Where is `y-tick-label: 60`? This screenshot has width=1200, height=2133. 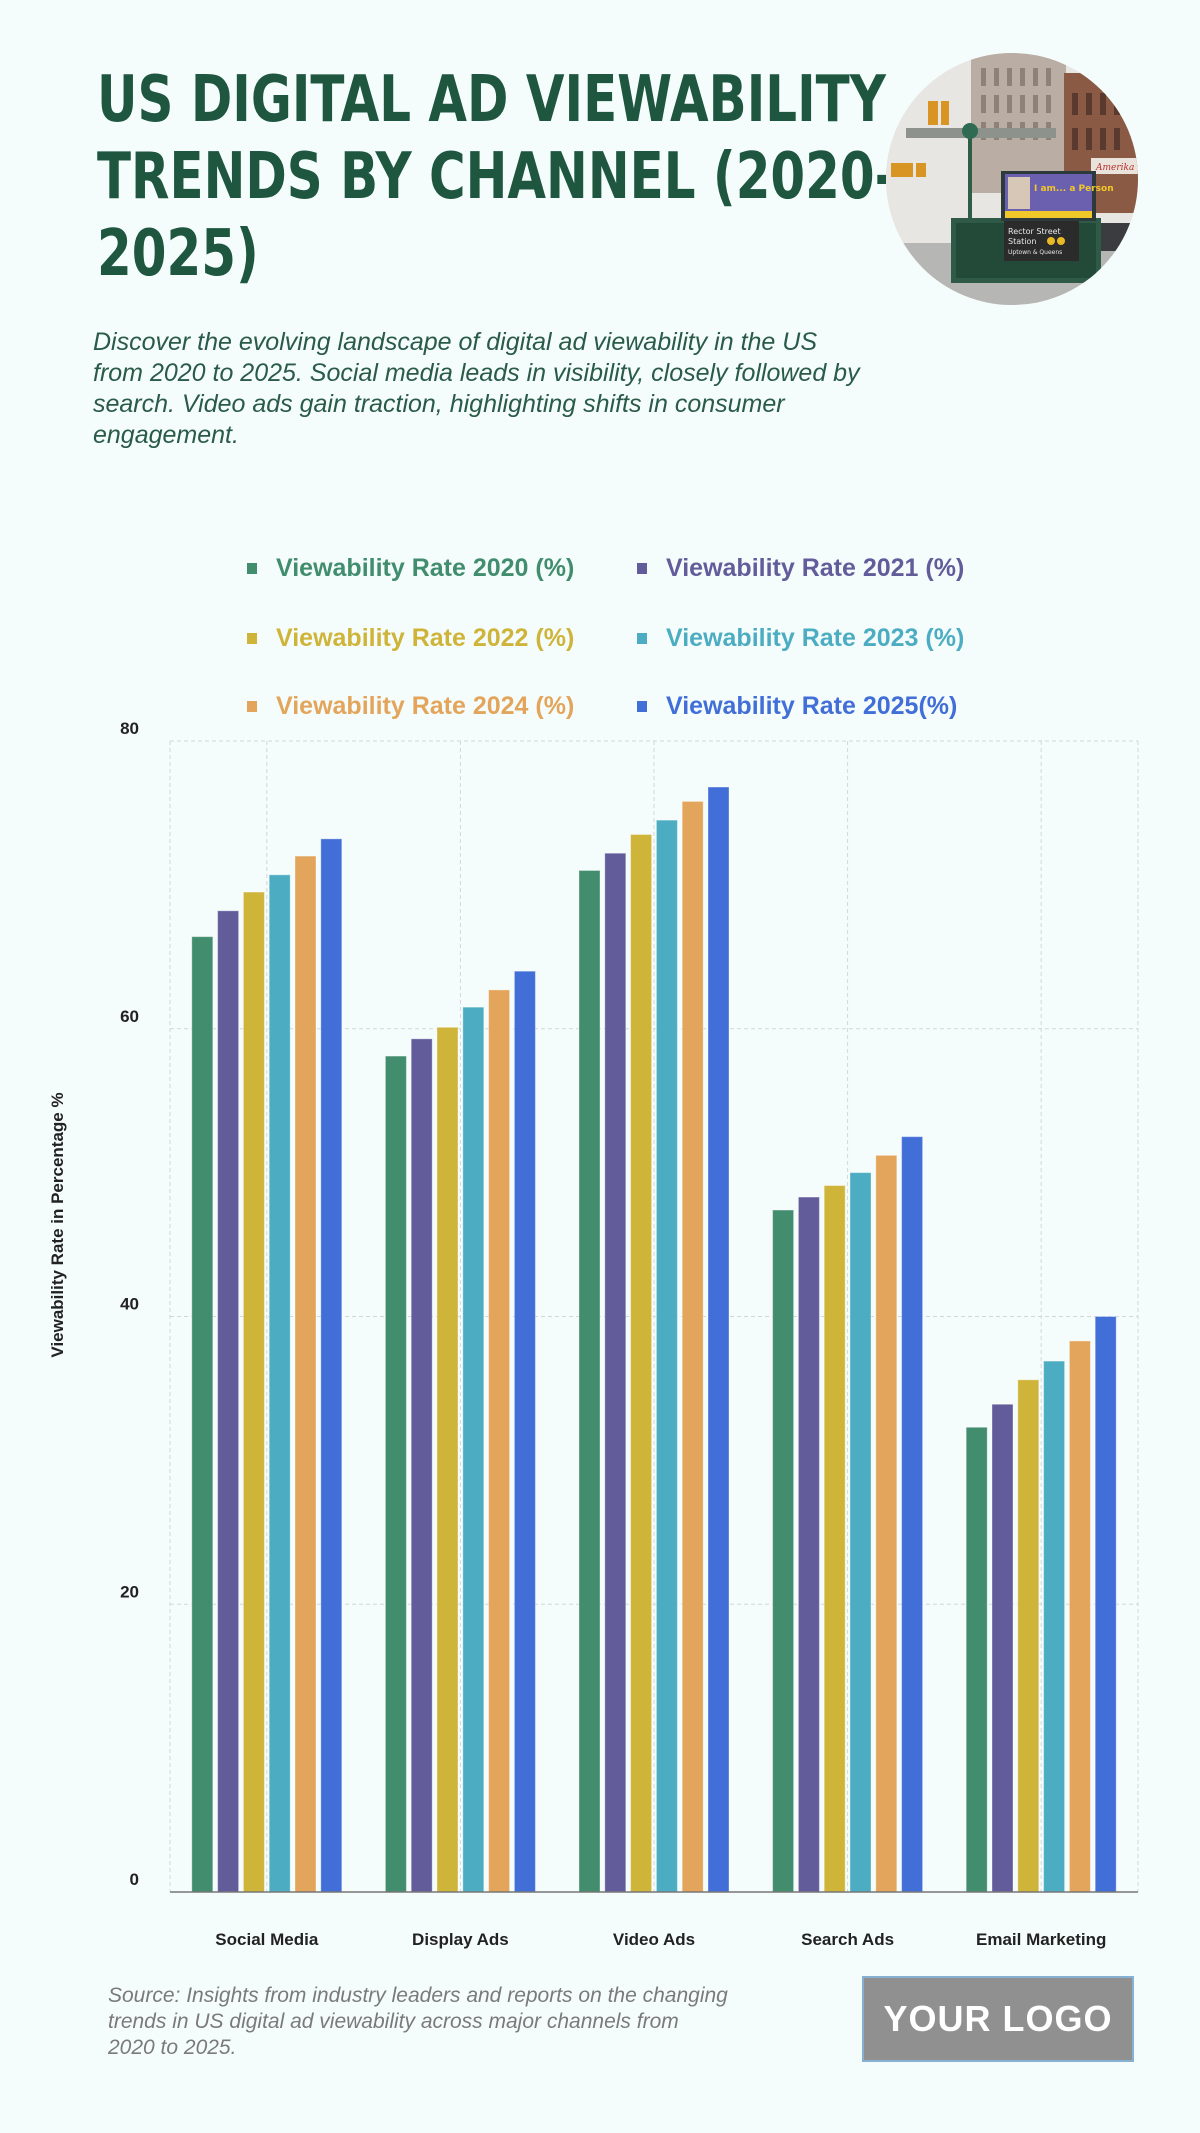 y-tick-label: 60 is located at coordinates (129, 1016).